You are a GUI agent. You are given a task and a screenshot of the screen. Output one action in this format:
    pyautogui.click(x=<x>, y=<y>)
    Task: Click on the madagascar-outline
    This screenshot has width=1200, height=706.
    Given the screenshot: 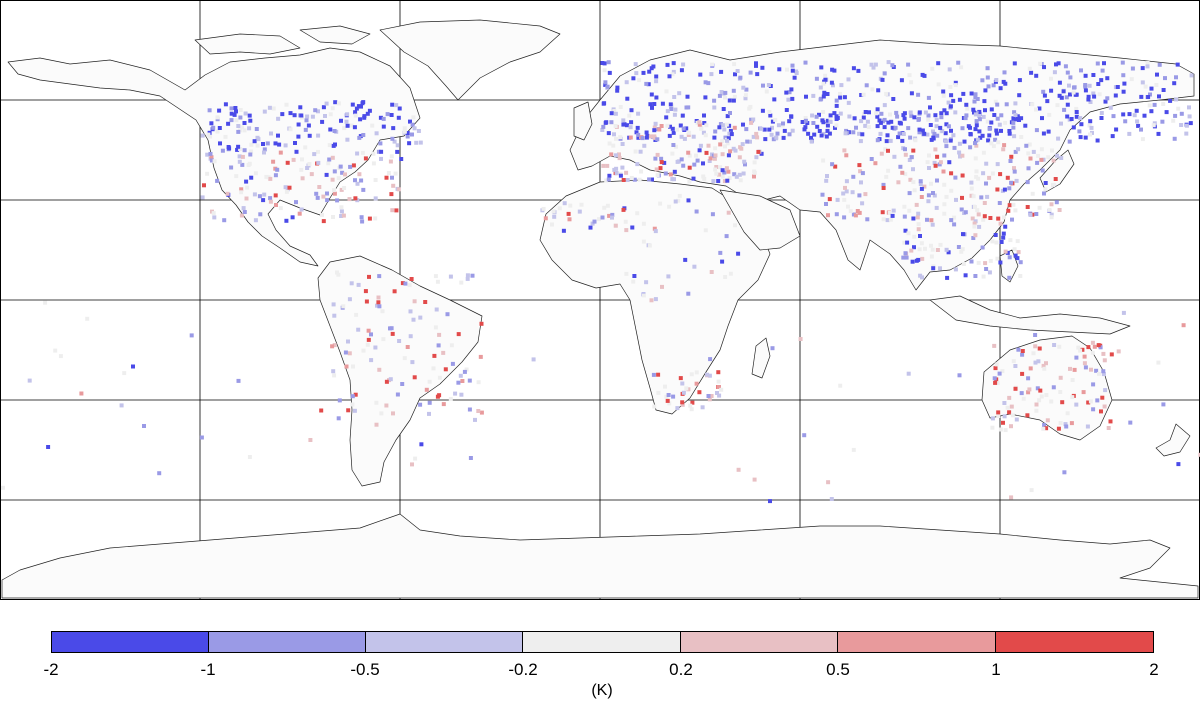 What is the action you would take?
    pyautogui.click(x=761, y=358)
    